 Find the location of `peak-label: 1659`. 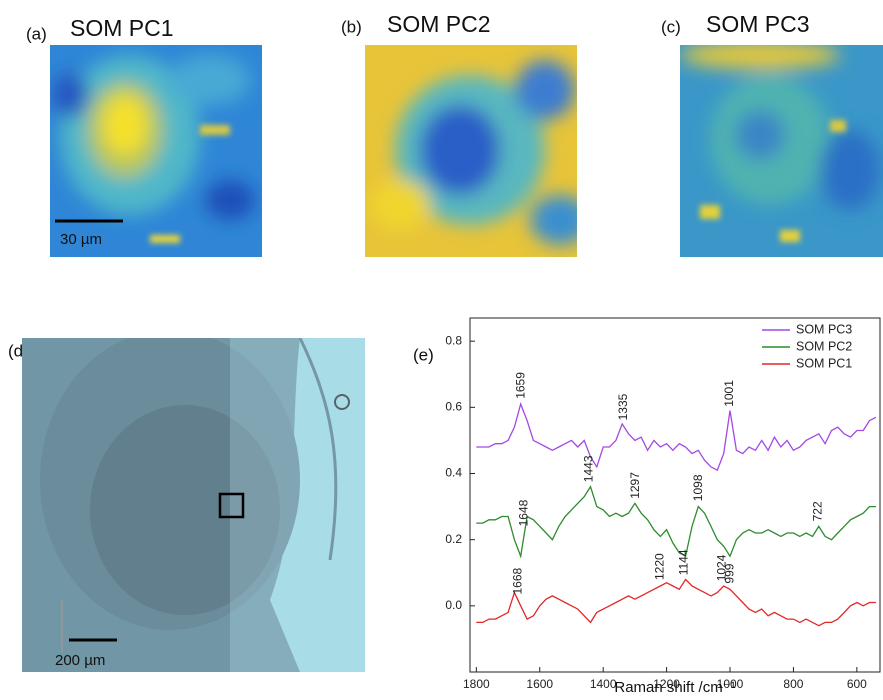

peak-label: 1659 is located at coordinates (520, 385).